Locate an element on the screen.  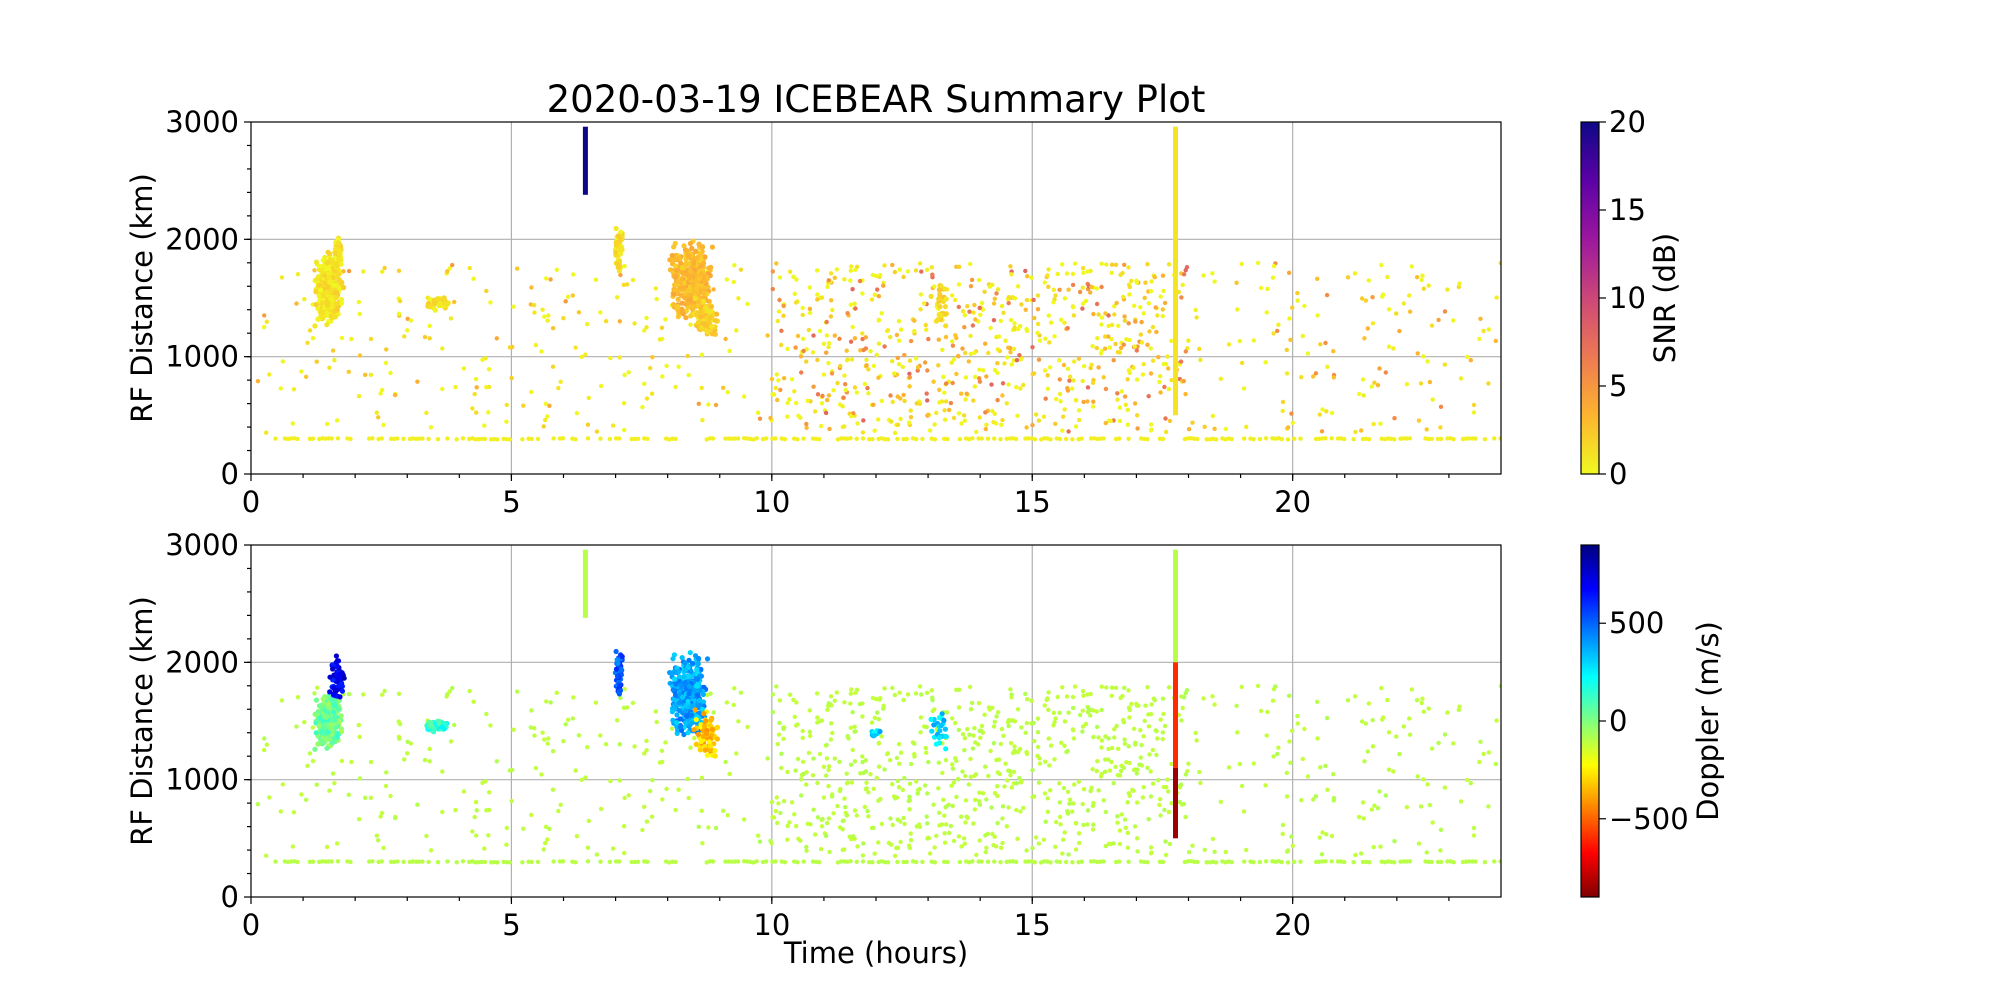
colorbar-tick-label: −500 is located at coordinates (1649, 819).